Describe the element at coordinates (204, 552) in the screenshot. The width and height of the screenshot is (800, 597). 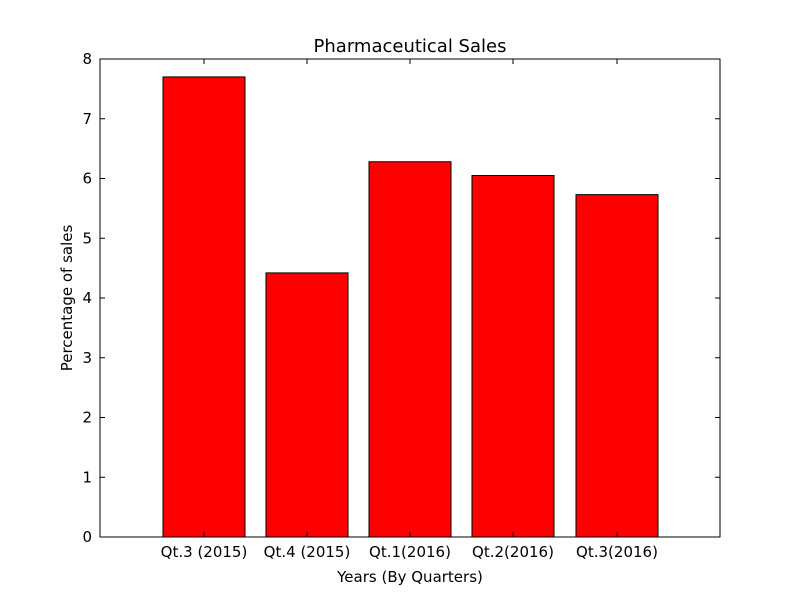
I see `x-tick-label: Qt.3 (2015)` at that location.